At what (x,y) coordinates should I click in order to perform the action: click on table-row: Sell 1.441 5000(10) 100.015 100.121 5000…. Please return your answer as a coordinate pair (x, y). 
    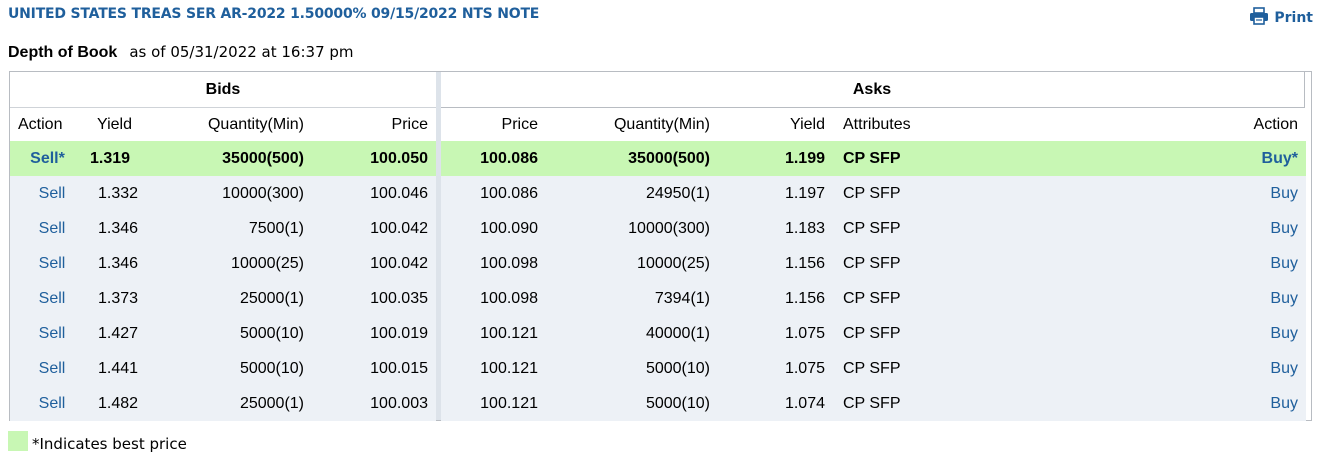
    Looking at the image, I should click on (658, 368).